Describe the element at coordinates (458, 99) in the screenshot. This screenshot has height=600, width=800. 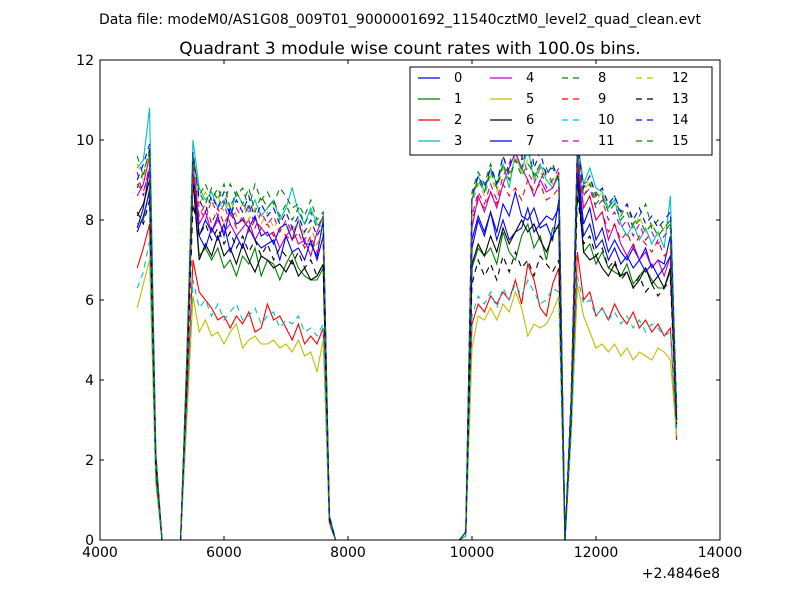
I see `legend-label-1: 1` at that location.